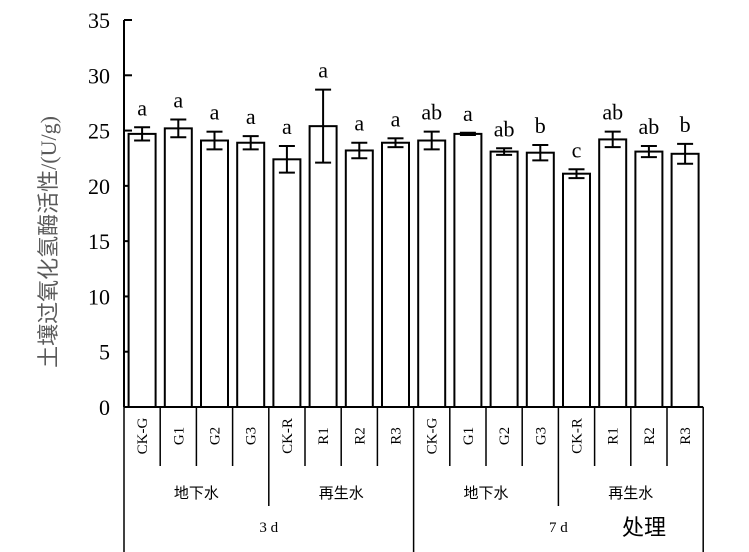  What do you see at coordinates (104, 352) in the screenshot?
I see `y-tick-label: 5` at bounding box center [104, 352].